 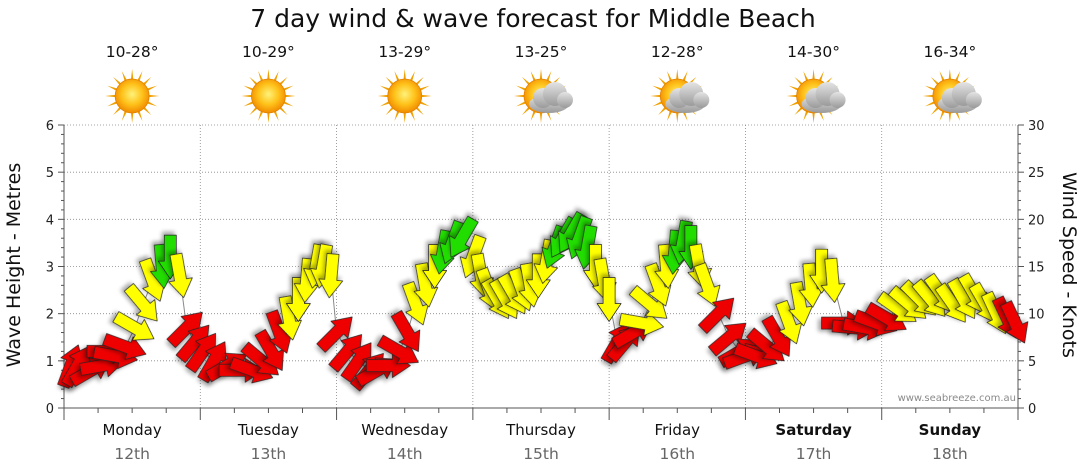 I want to click on temperature-label: 13-29°, so click(x=404, y=52).